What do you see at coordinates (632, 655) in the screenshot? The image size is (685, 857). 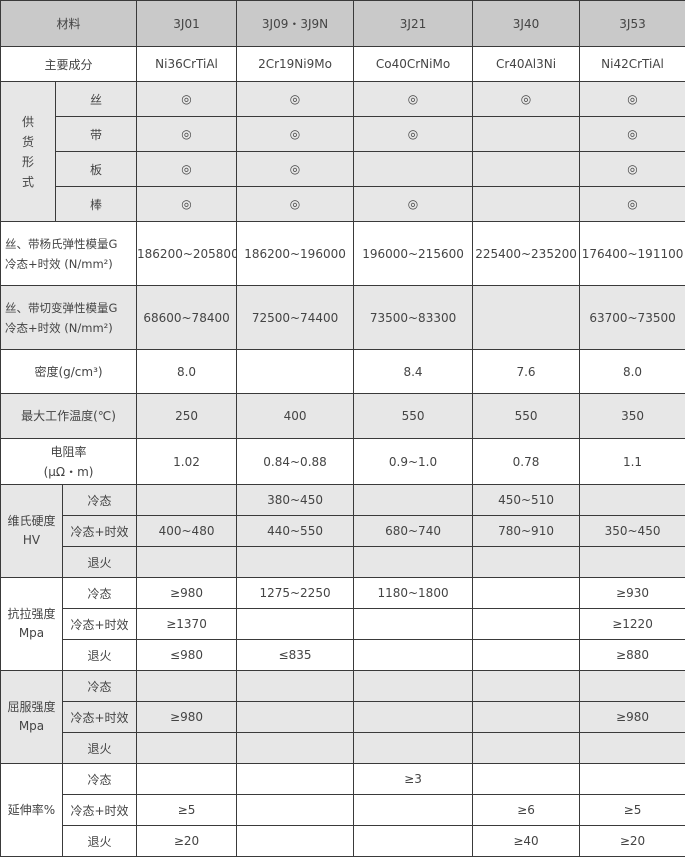 I see `value-cell: ≥880` at bounding box center [632, 655].